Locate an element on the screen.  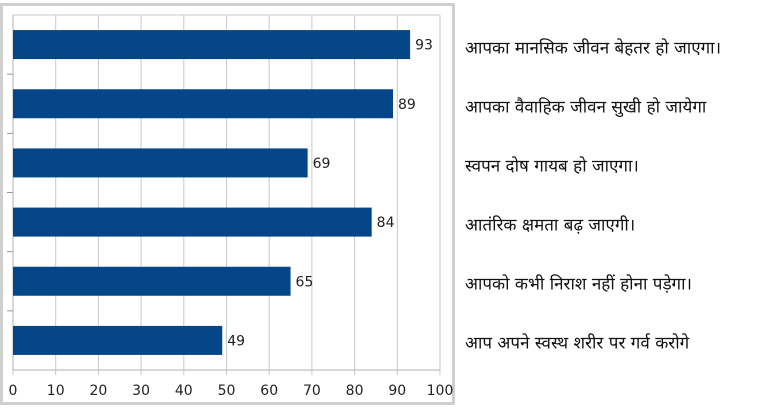
data-label: 89 is located at coordinates (407, 105).